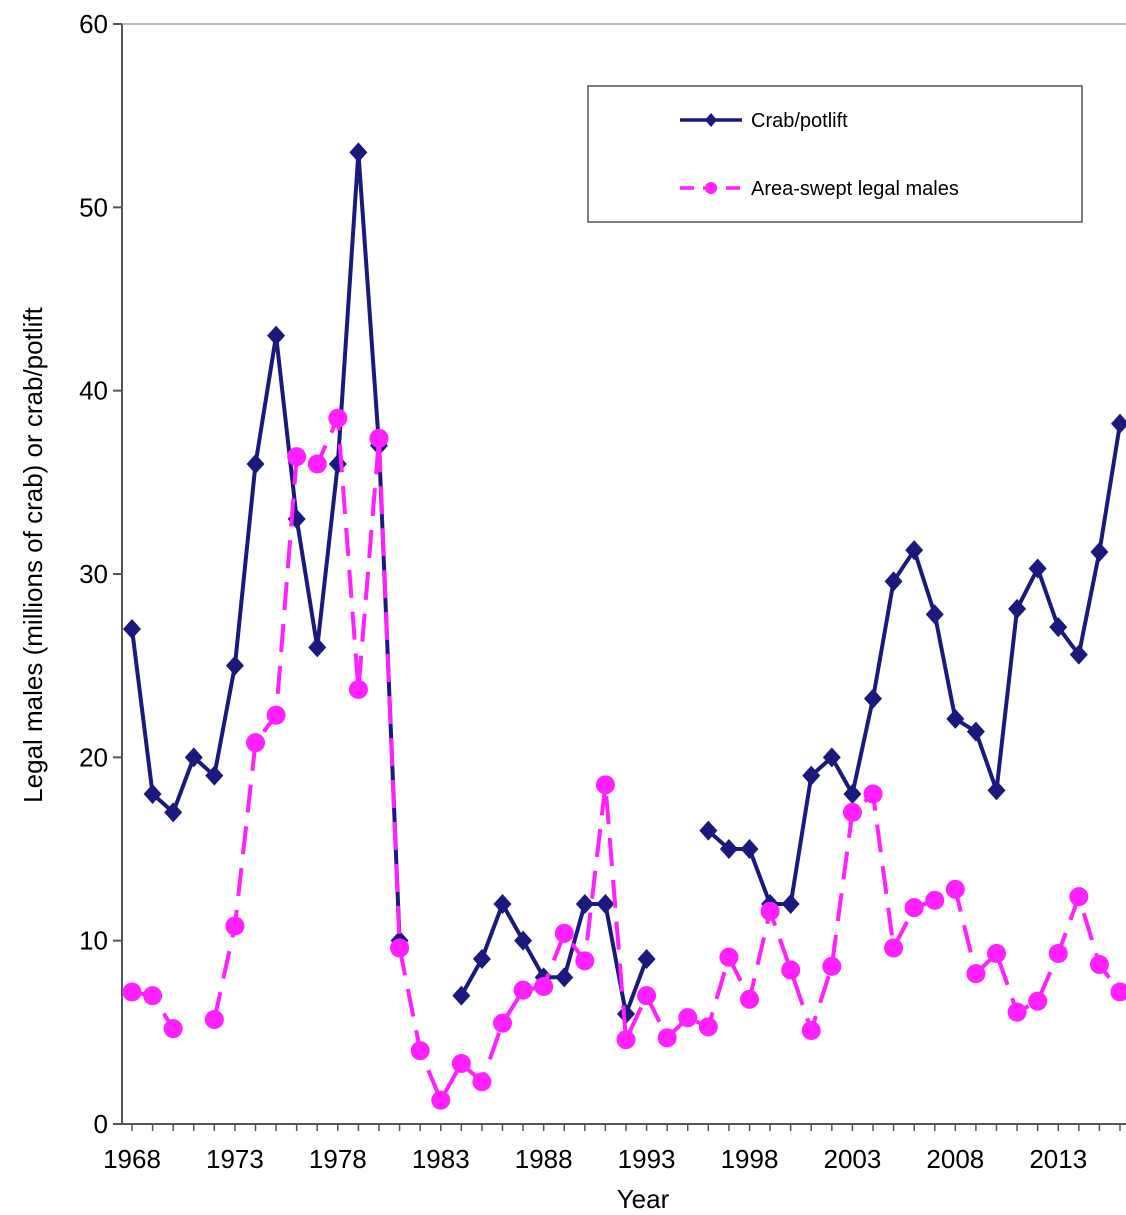  What do you see at coordinates (338, 1159) in the screenshot?
I see `x-tick-label: 1978` at bounding box center [338, 1159].